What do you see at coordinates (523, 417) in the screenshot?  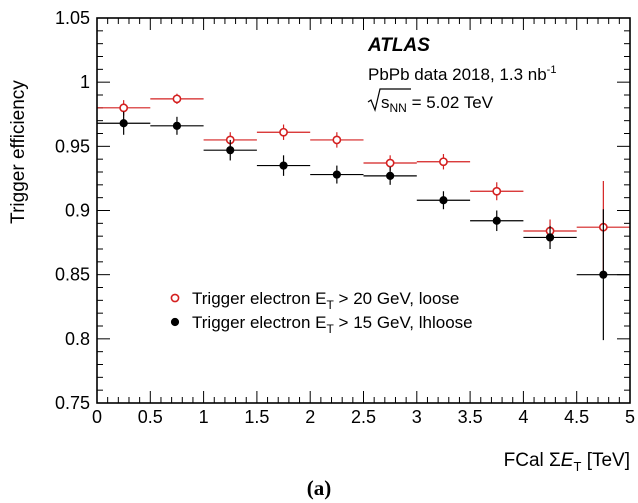 I see `x-tick-label: 4` at bounding box center [523, 417].